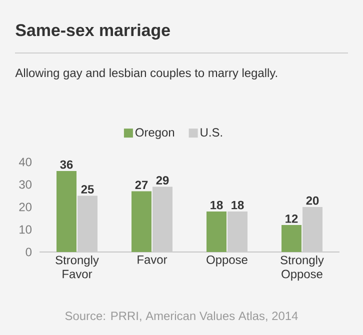 Image resolution: width=363 pixels, height=335 pixels. I want to click on legend-label: U.S., so click(211, 132).